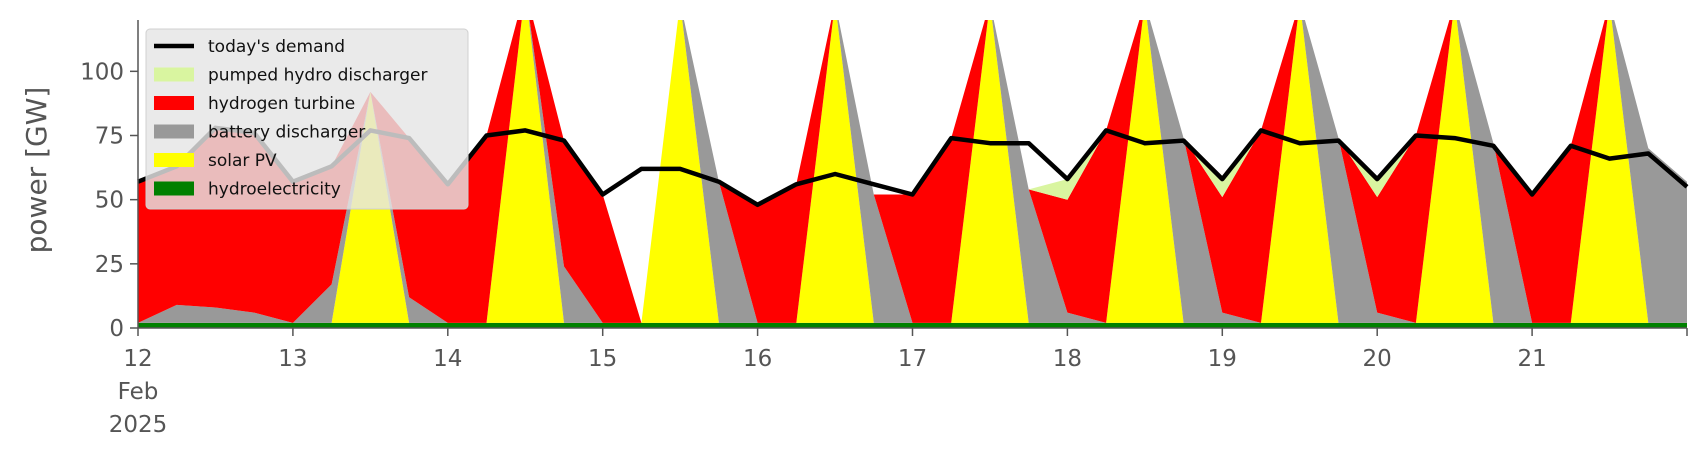 The width and height of the screenshot is (1706, 460). I want to click on y-tick-label: 100, so click(102, 72).